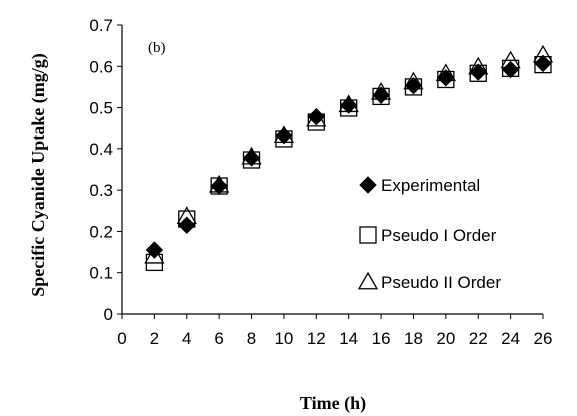  I want to click on y-tick-label: 0.5, so click(101, 108).